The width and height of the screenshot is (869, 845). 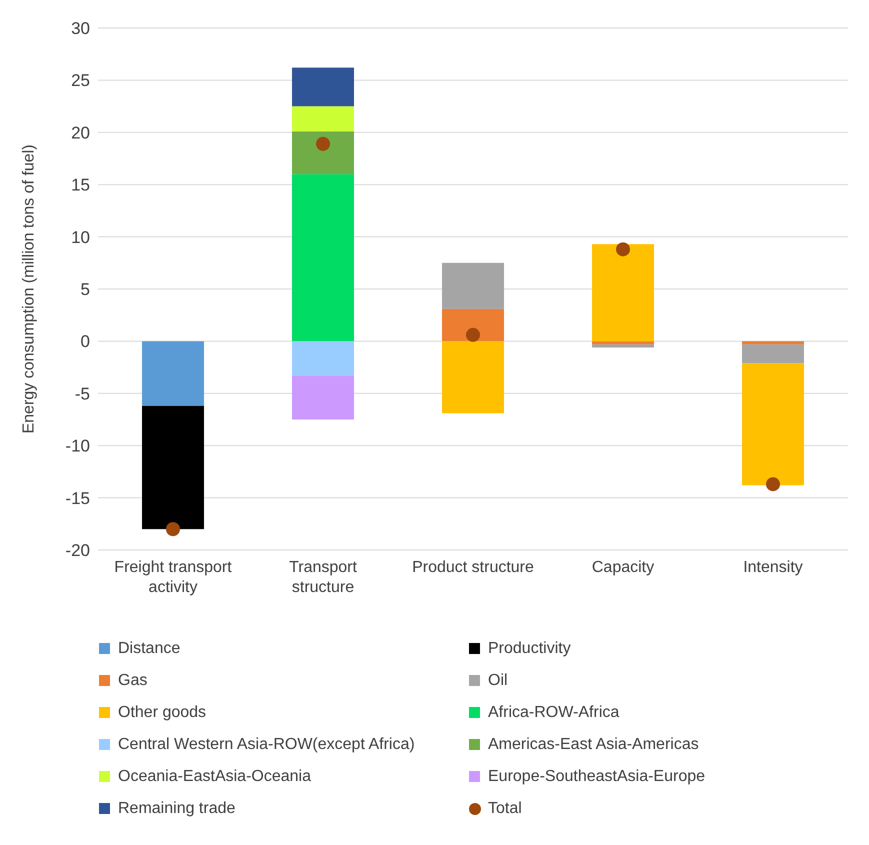 What do you see at coordinates (177, 809) in the screenshot?
I see `legend-label: Remaining trade` at bounding box center [177, 809].